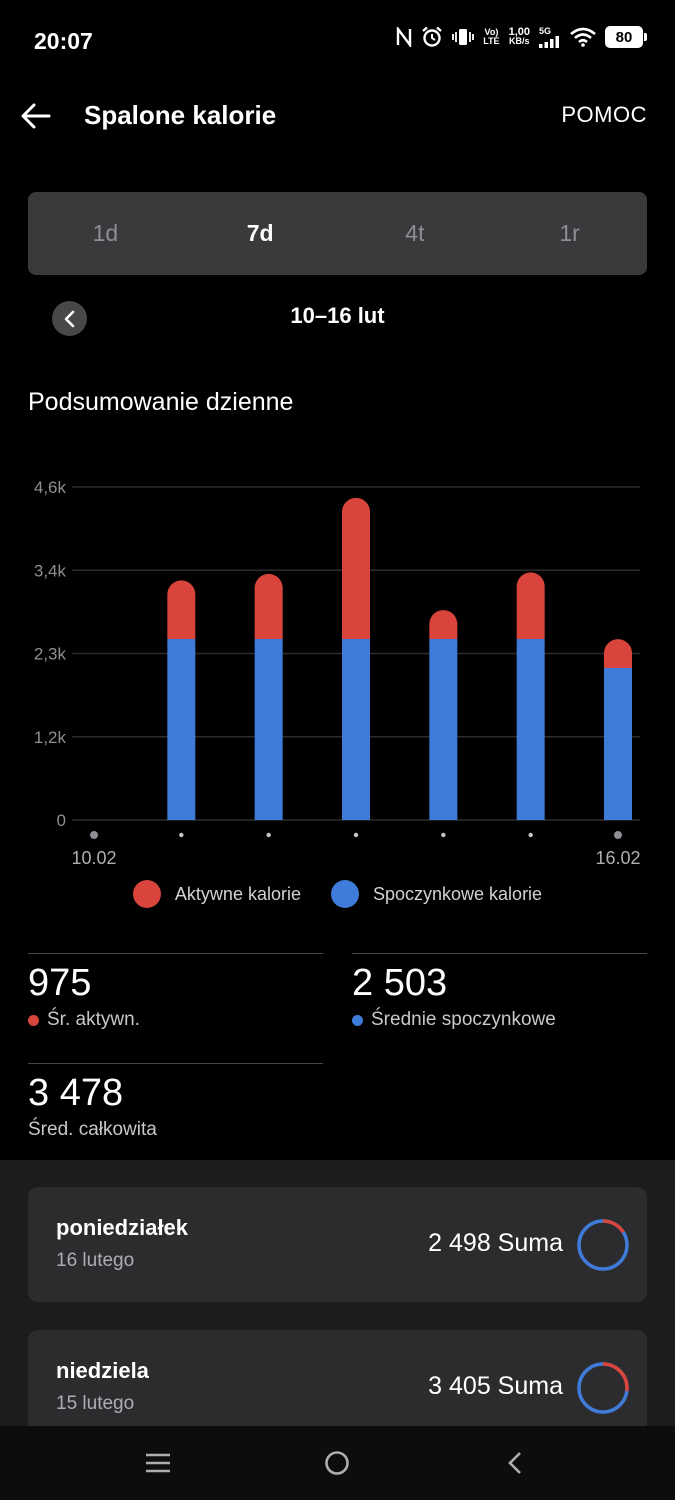  What do you see at coordinates (604, 114) in the screenshot?
I see `help-button: POMOC` at bounding box center [604, 114].